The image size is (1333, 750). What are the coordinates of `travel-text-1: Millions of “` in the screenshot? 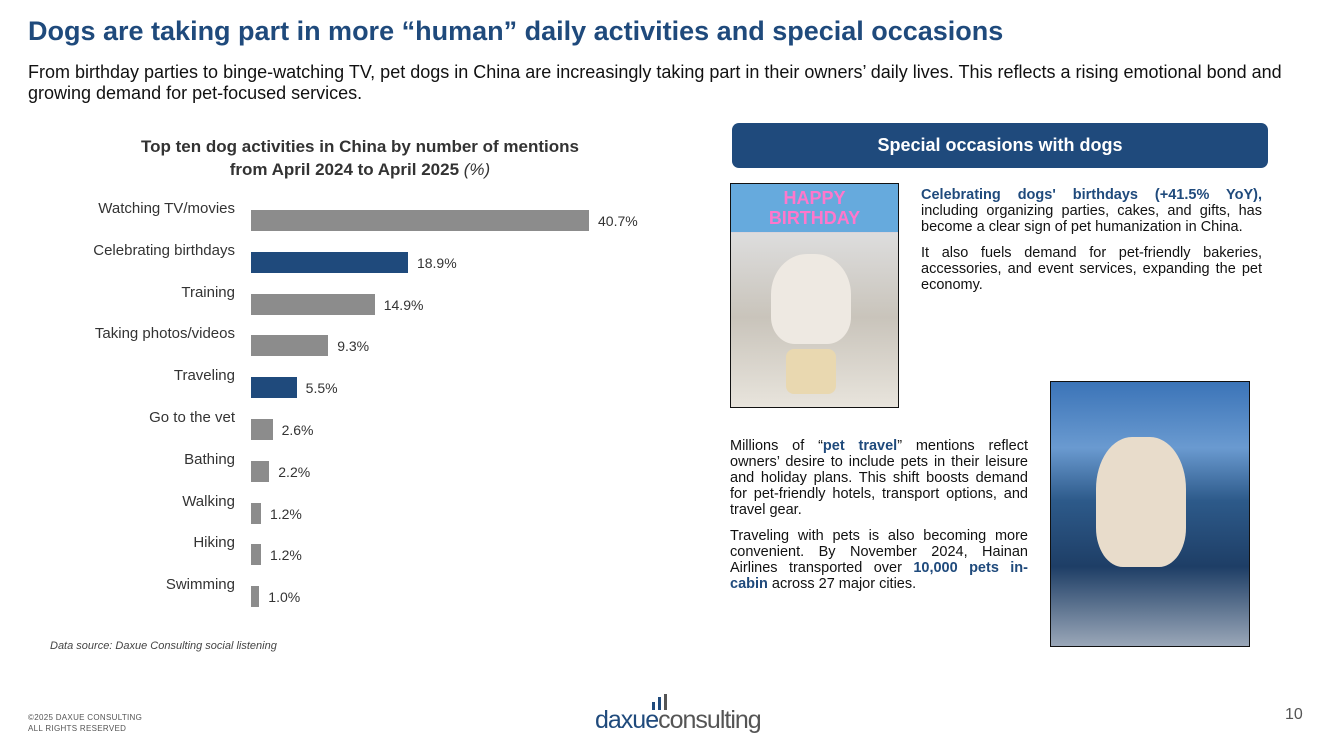 It's located at (776, 446).